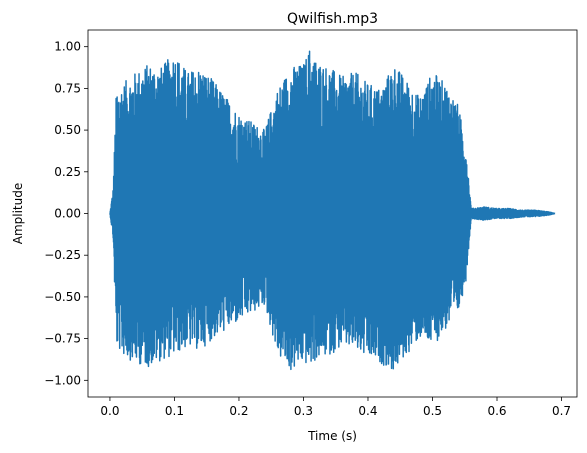  I want to click on x-tick-label: 0.6, so click(496, 411).